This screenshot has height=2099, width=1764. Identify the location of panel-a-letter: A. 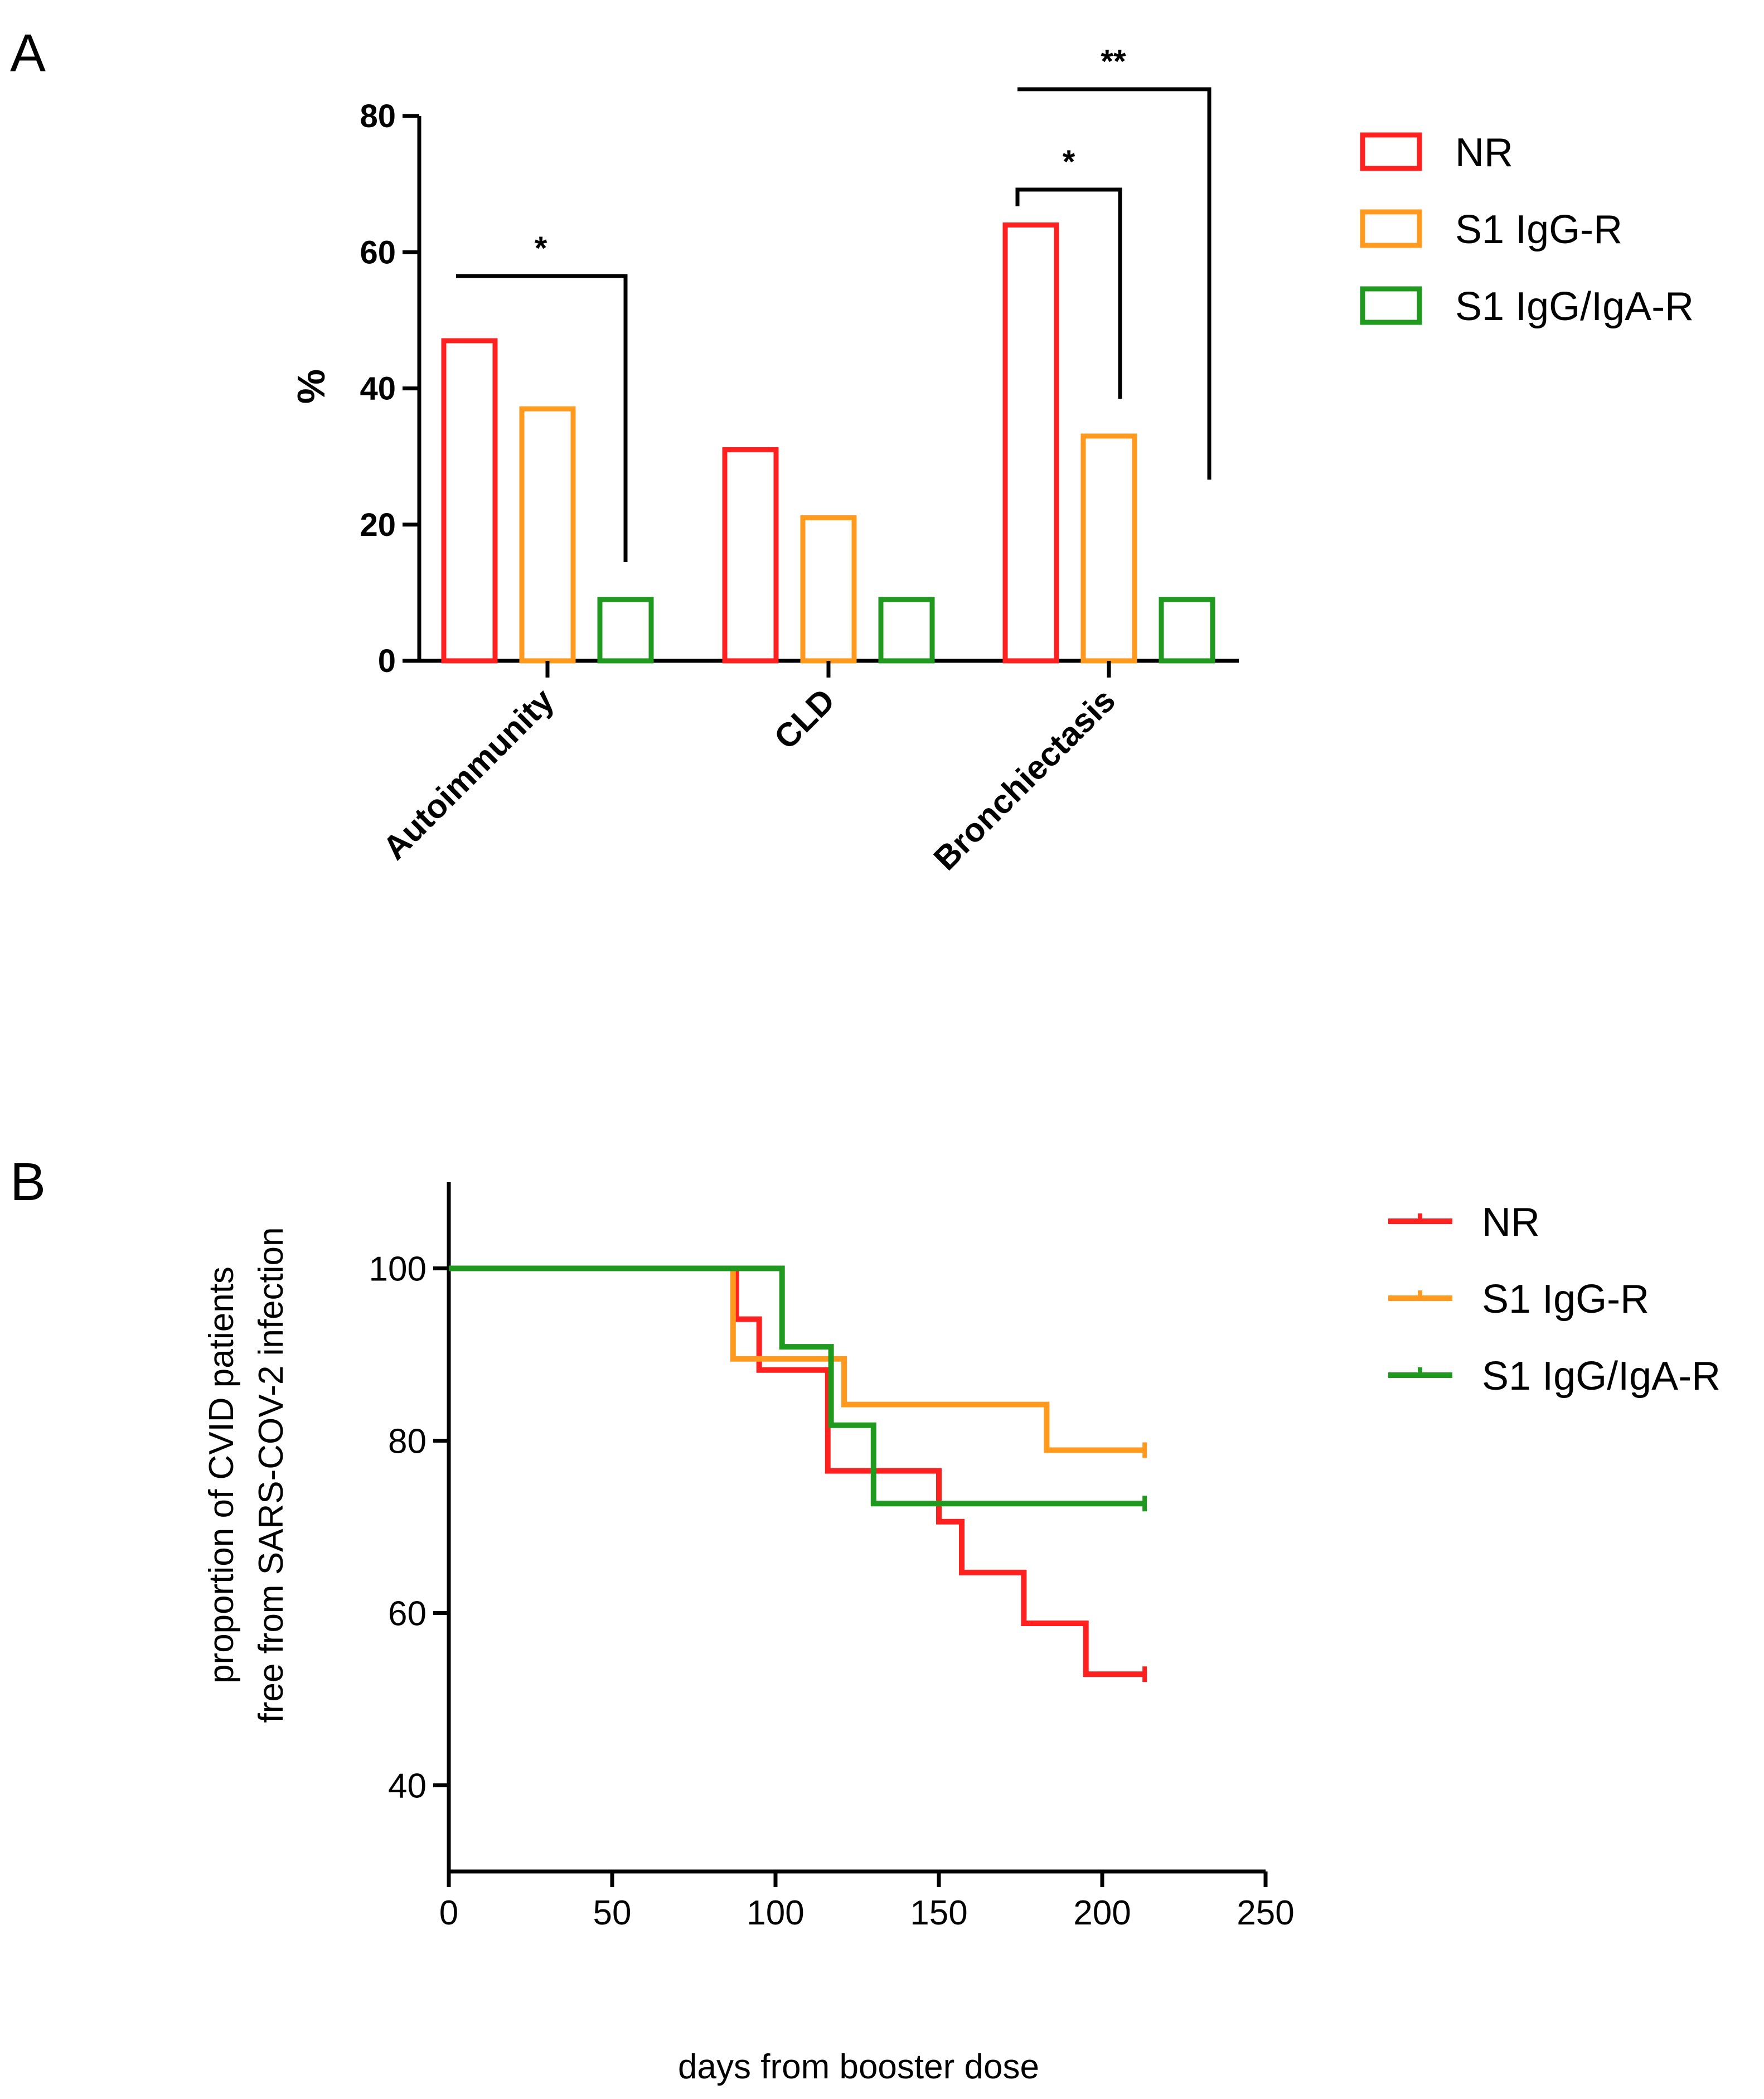
(28, 53).